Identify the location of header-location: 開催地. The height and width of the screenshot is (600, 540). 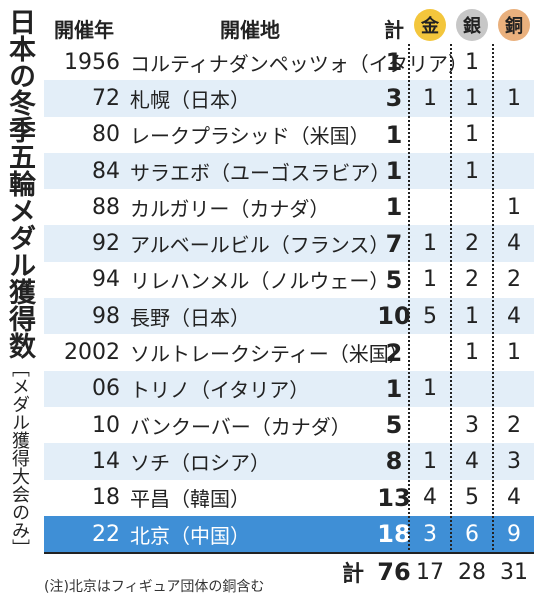
(250, 30).